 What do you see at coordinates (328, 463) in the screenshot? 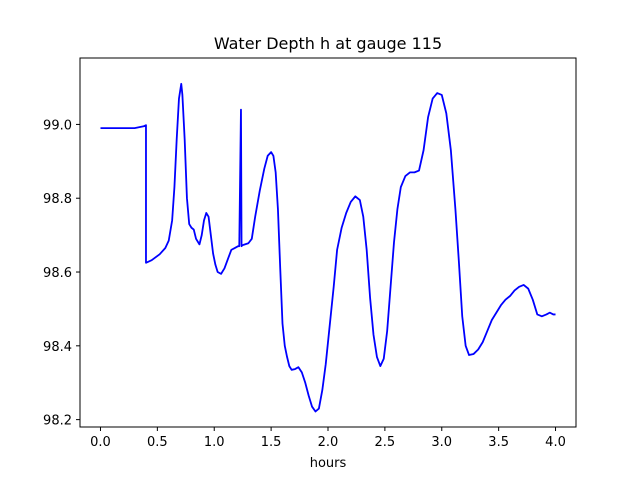
I see `x-axis-title: hours` at bounding box center [328, 463].